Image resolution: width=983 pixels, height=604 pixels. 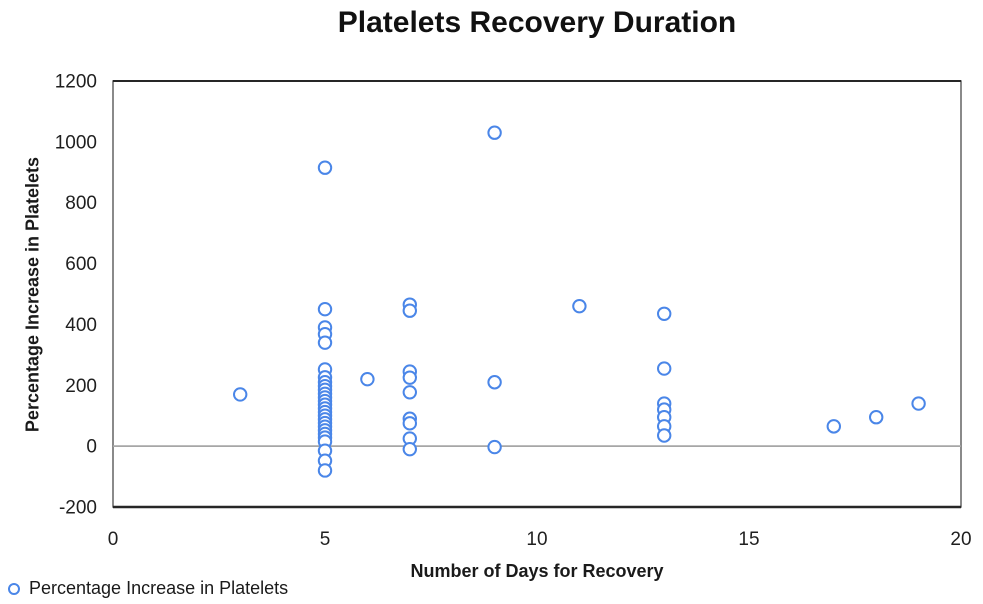 What do you see at coordinates (76, 142) in the screenshot?
I see `y-tick-label: 1000` at bounding box center [76, 142].